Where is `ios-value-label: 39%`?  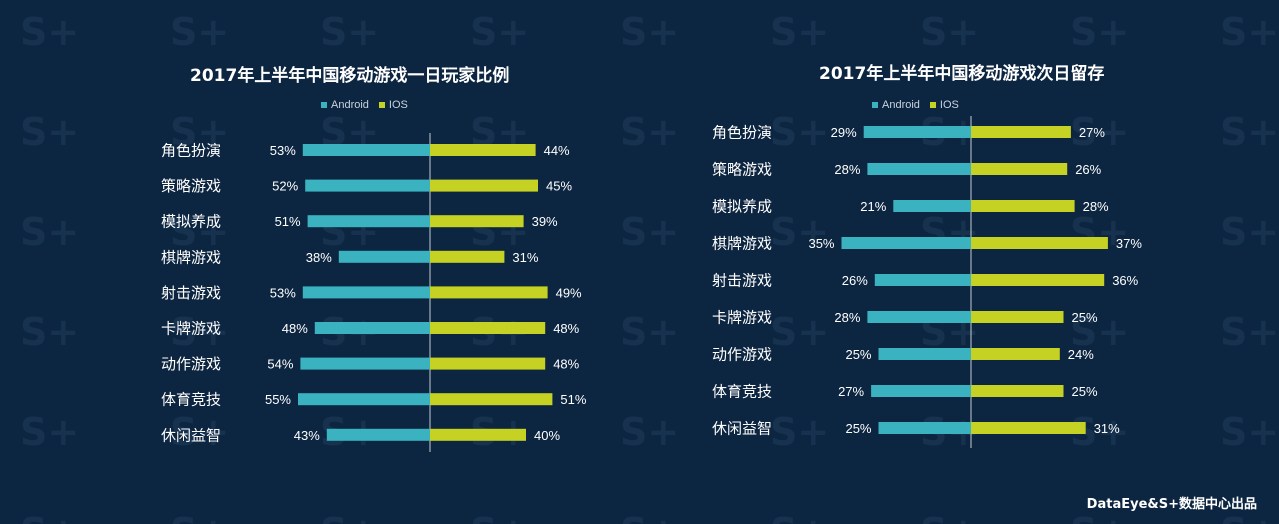
ios-value-label: 39% is located at coordinates (545, 221).